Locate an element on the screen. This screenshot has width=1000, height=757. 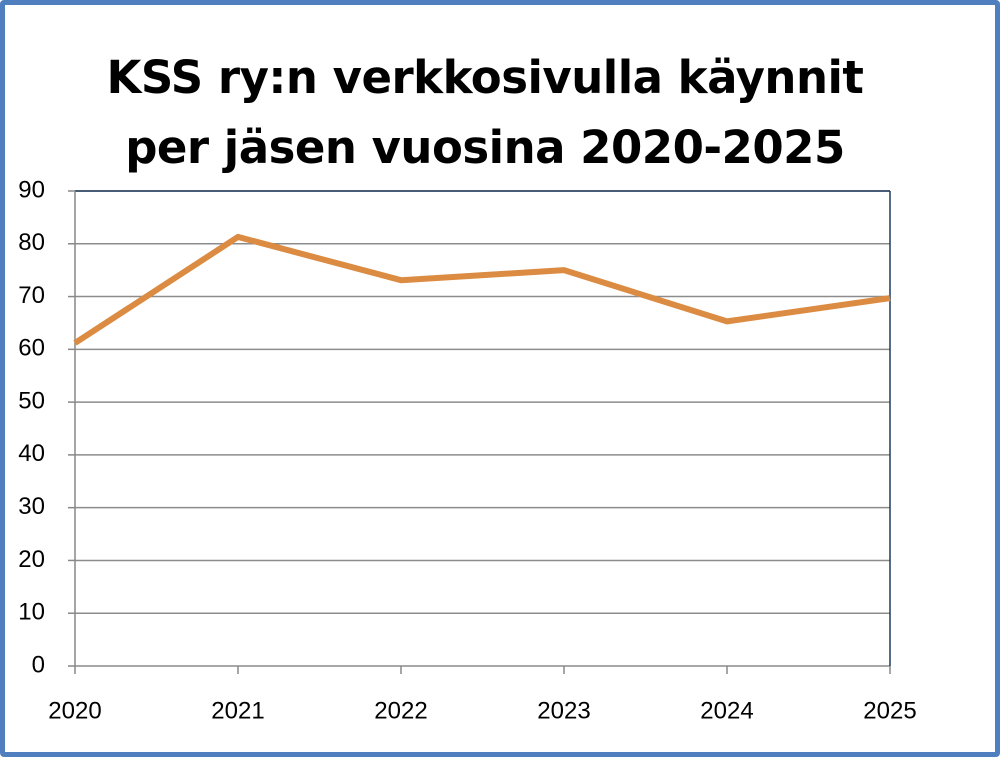
y-tick-label: 90 is located at coordinates (31, 189).